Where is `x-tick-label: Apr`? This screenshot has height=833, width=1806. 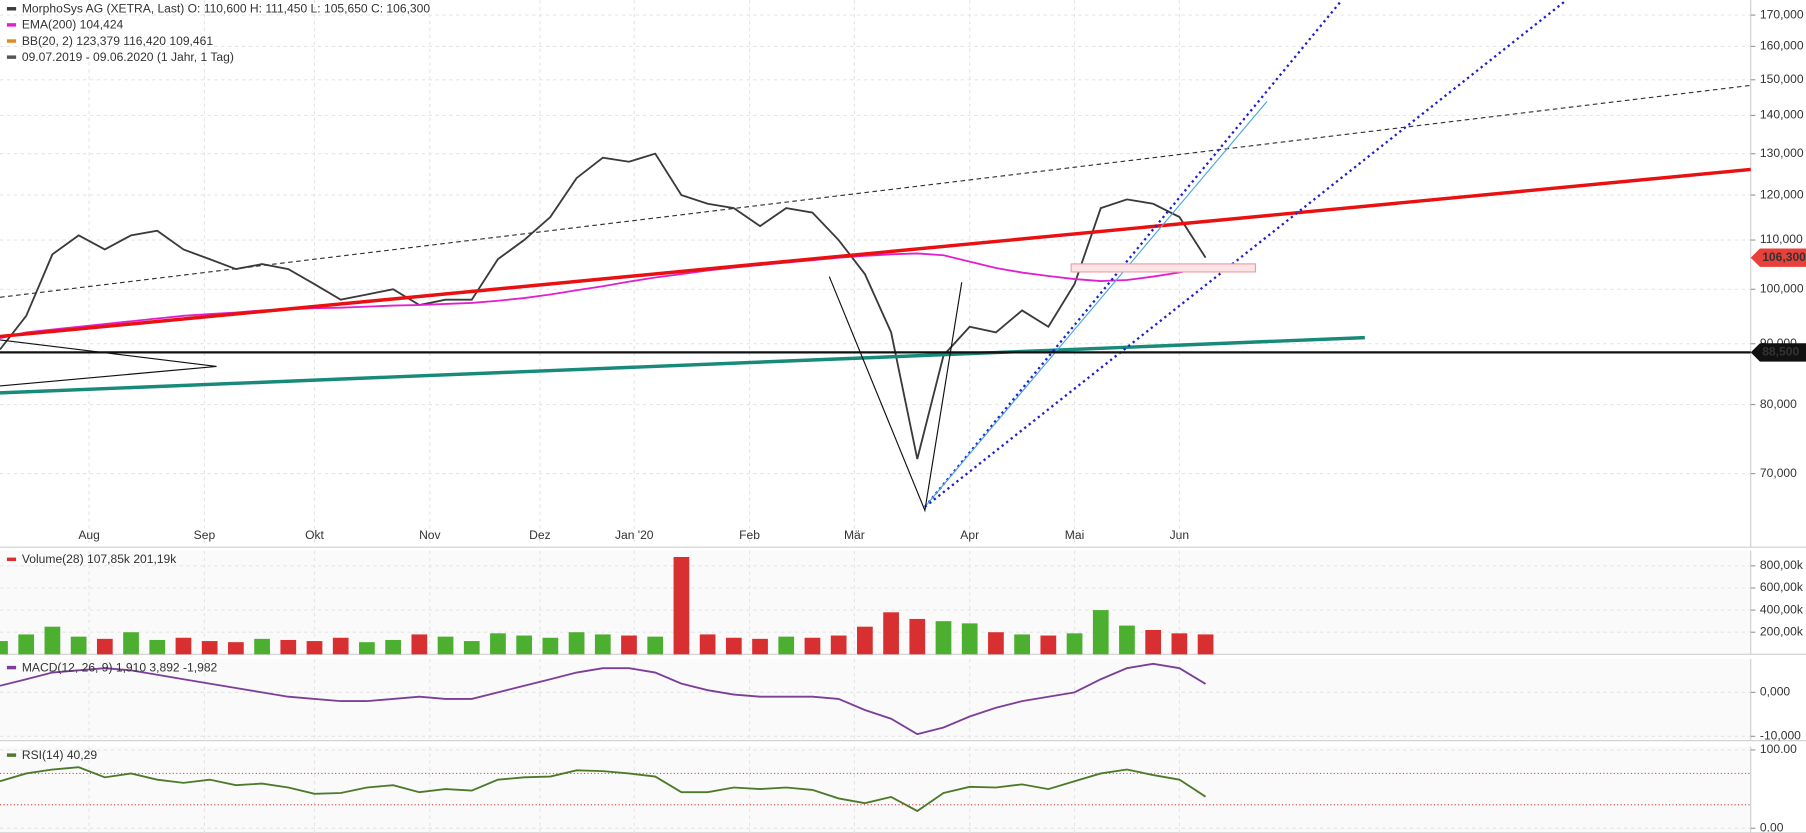 x-tick-label: Apr is located at coordinates (969, 535).